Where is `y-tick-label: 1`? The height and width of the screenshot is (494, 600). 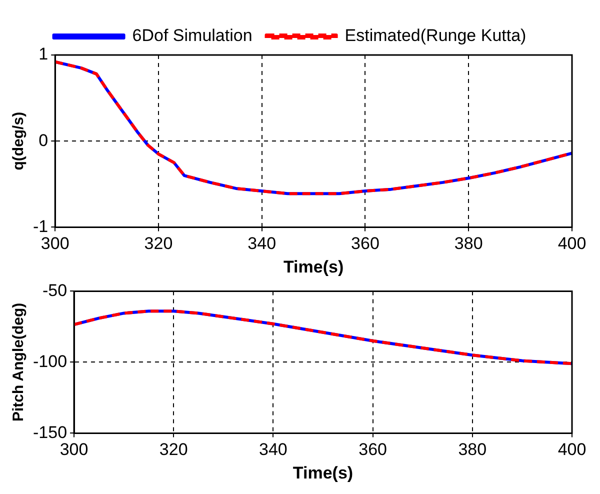 y-tick-label: 1 is located at coordinates (43, 54).